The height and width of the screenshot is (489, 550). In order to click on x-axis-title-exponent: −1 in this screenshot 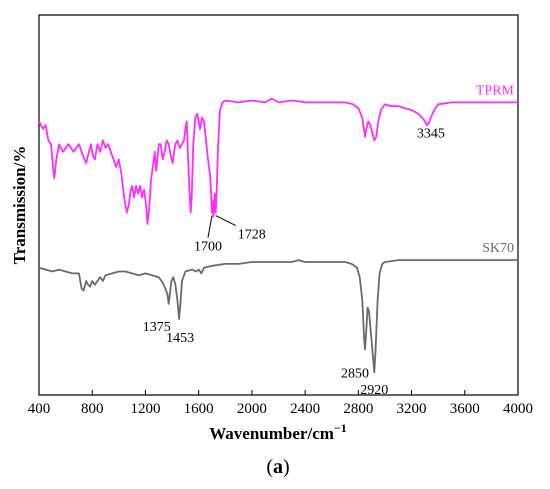, I will do `click(340, 428)`.